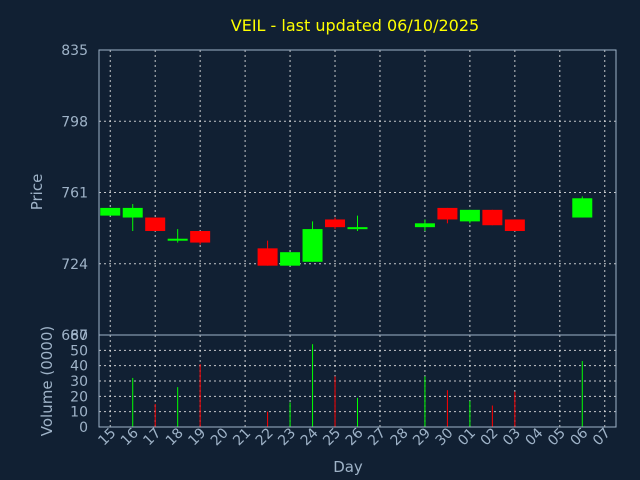 This screenshot has height=480, width=640. I want to click on x-tick-label: 02, so click(490, 437).